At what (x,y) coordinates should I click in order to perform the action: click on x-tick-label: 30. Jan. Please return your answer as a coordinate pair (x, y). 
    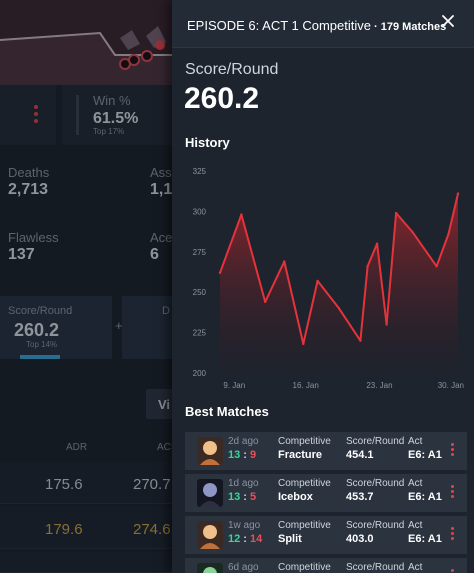
    Looking at the image, I should click on (451, 385).